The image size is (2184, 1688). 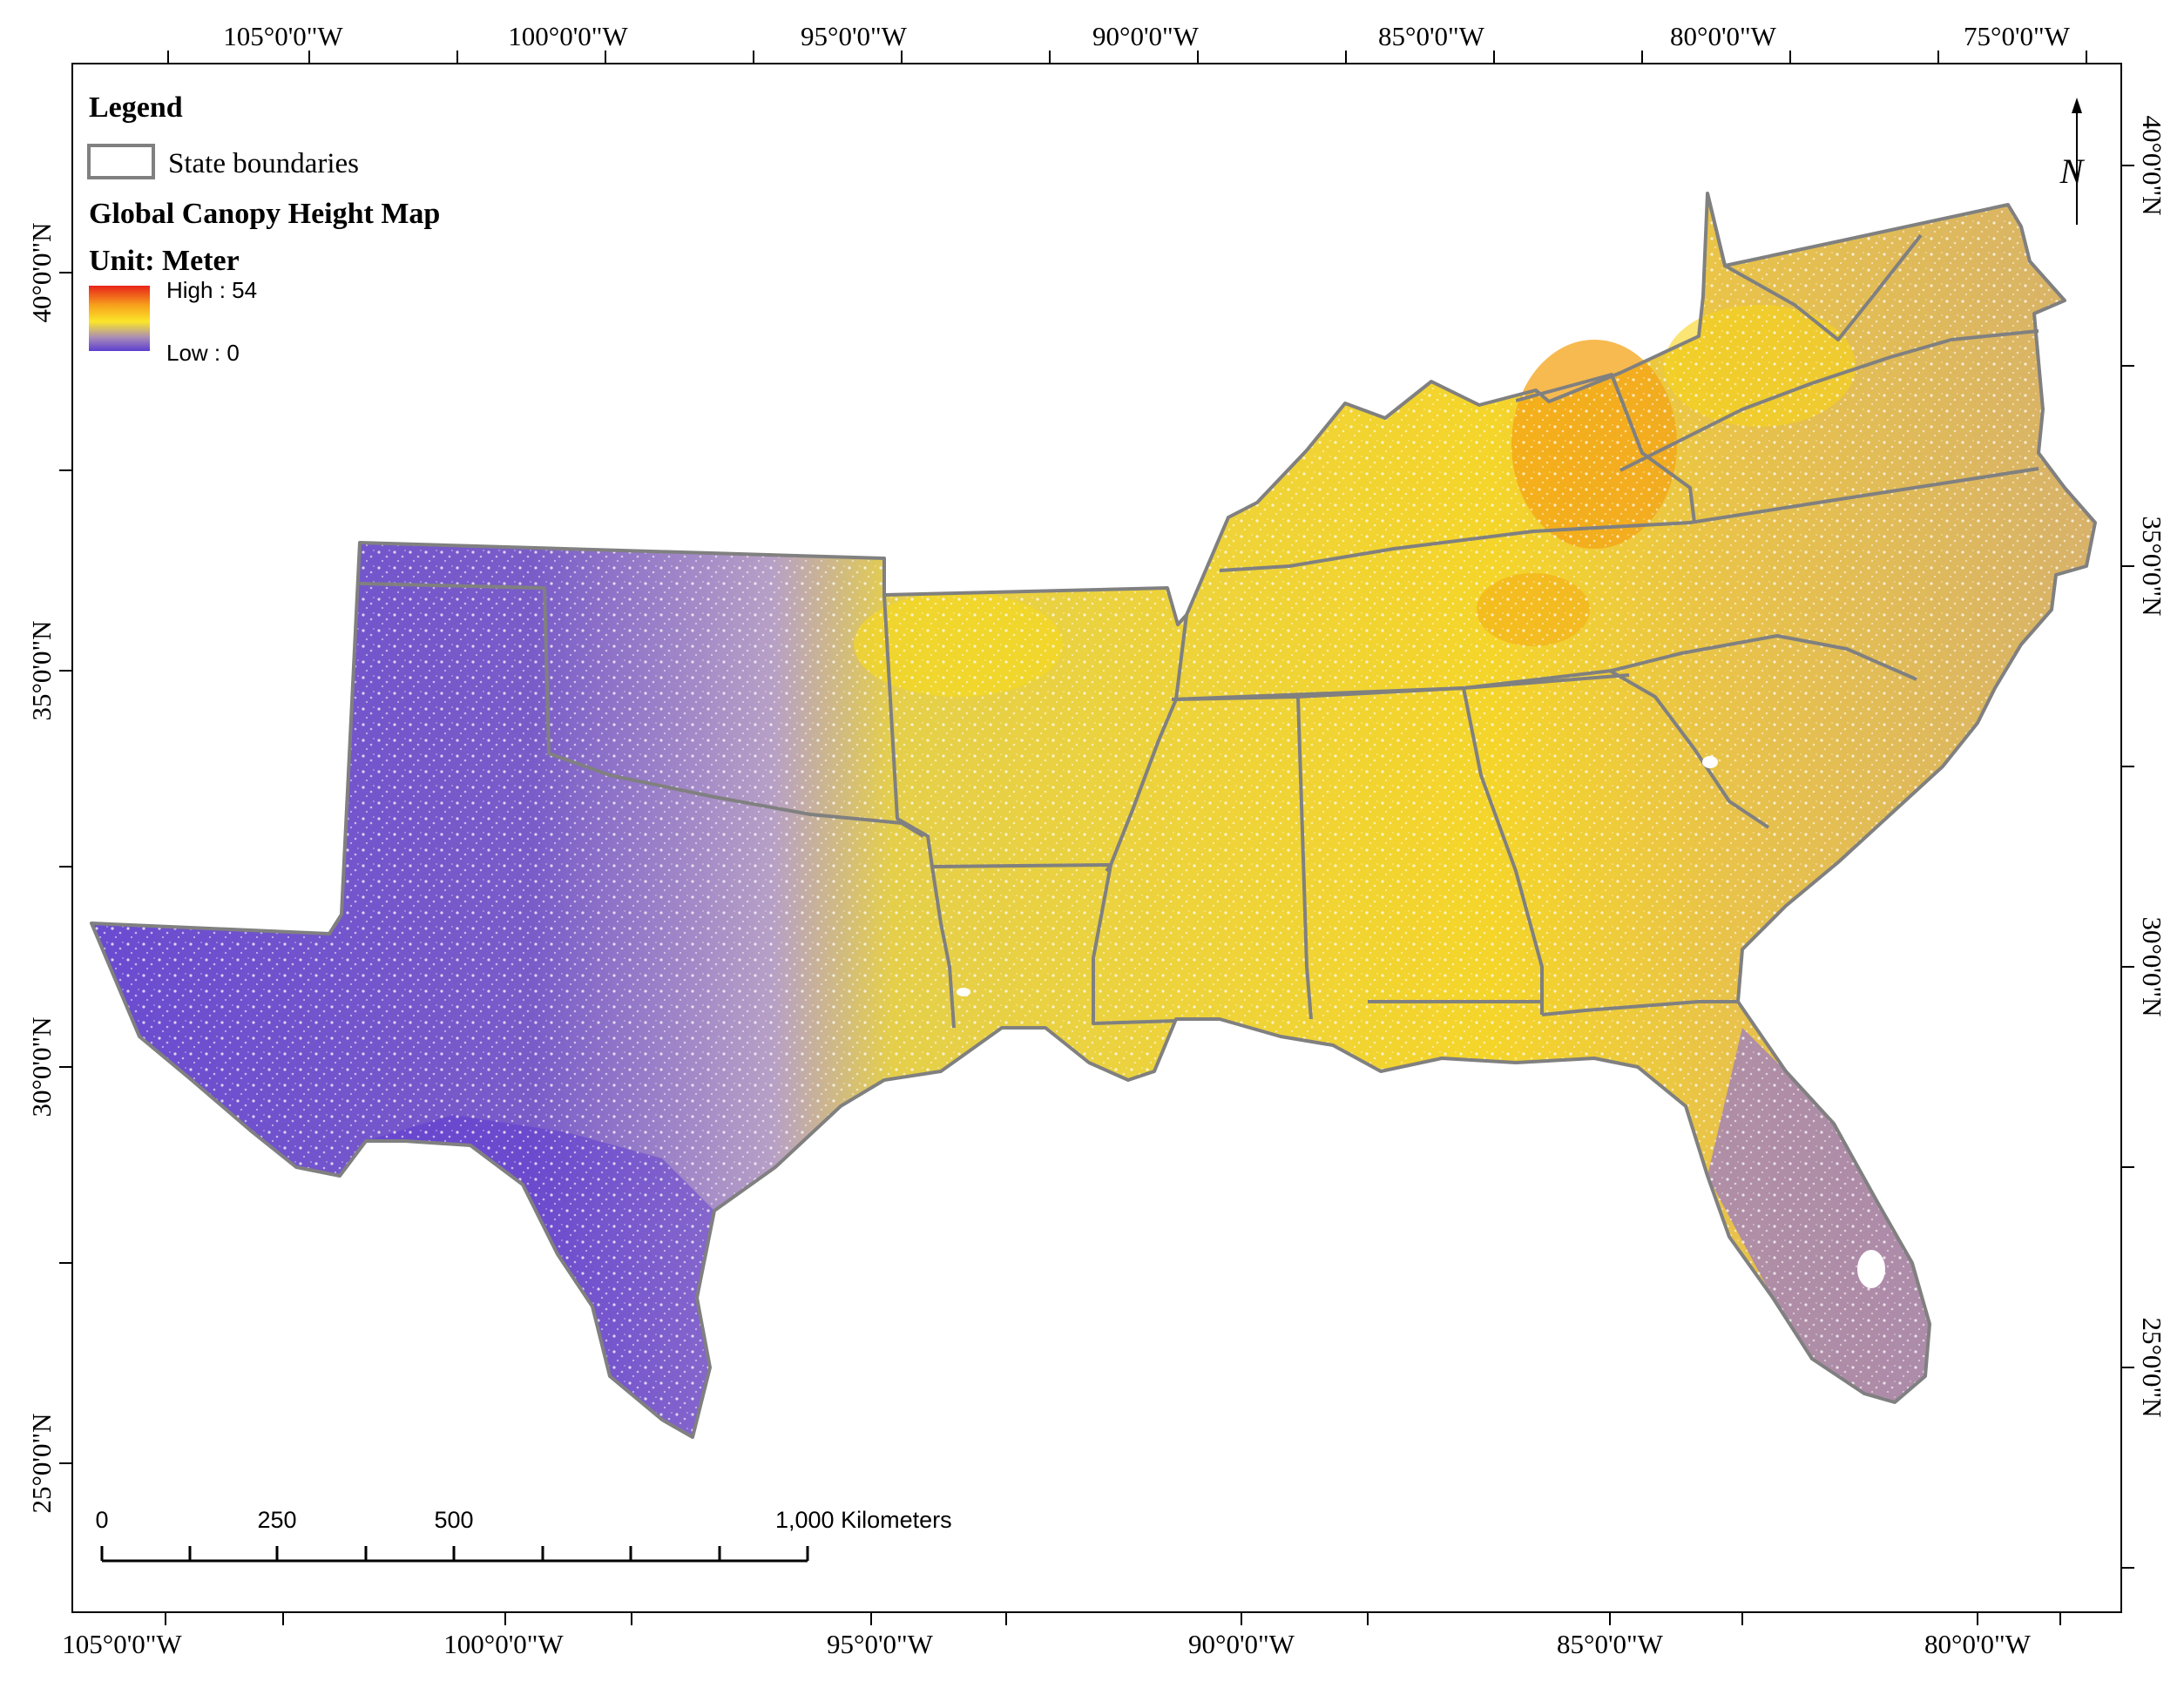 What do you see at coordinates (1241, 1644) in the screenshot?
I see `bottom-axis-label: 90°0'0"W` at bounding box center [1241, 1644].